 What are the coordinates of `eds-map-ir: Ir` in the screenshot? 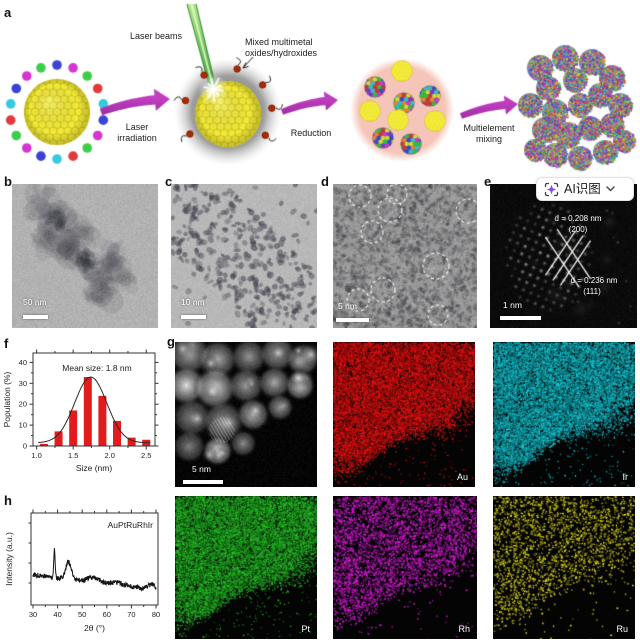 It's located at (564, 414).